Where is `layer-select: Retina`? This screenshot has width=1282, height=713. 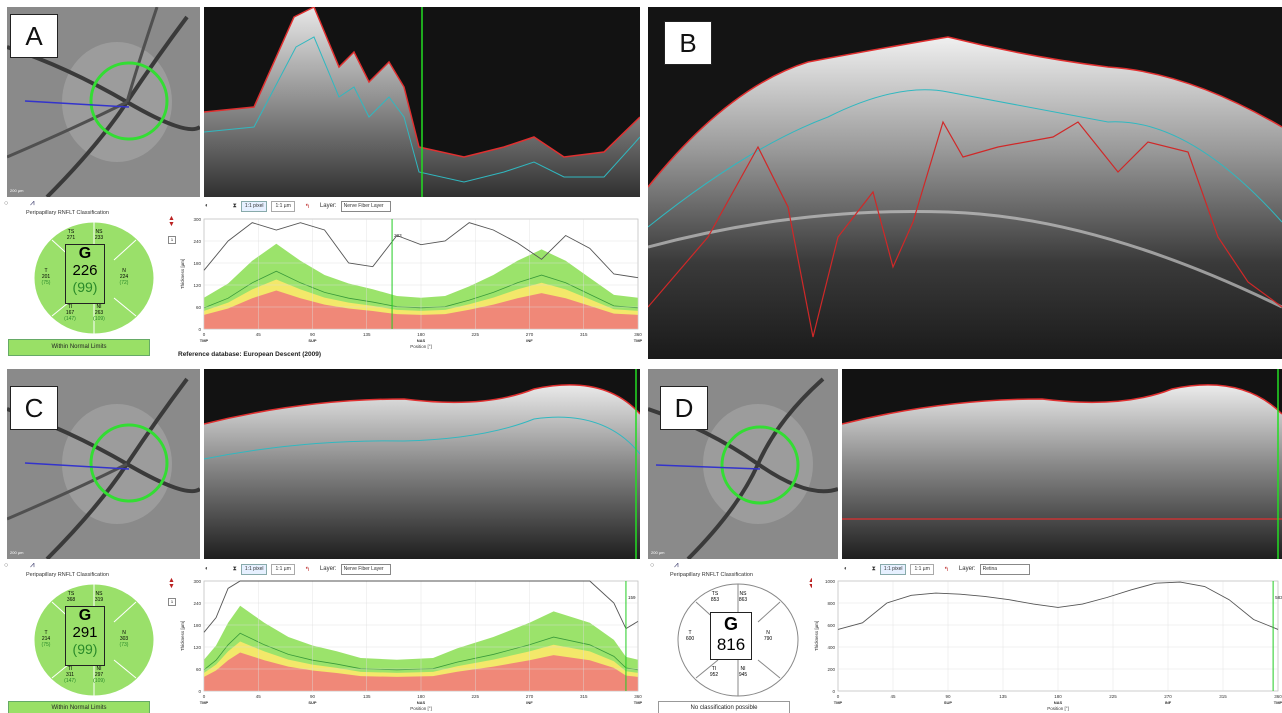
layer-select: Retina is located at coordinates (1004, 569).